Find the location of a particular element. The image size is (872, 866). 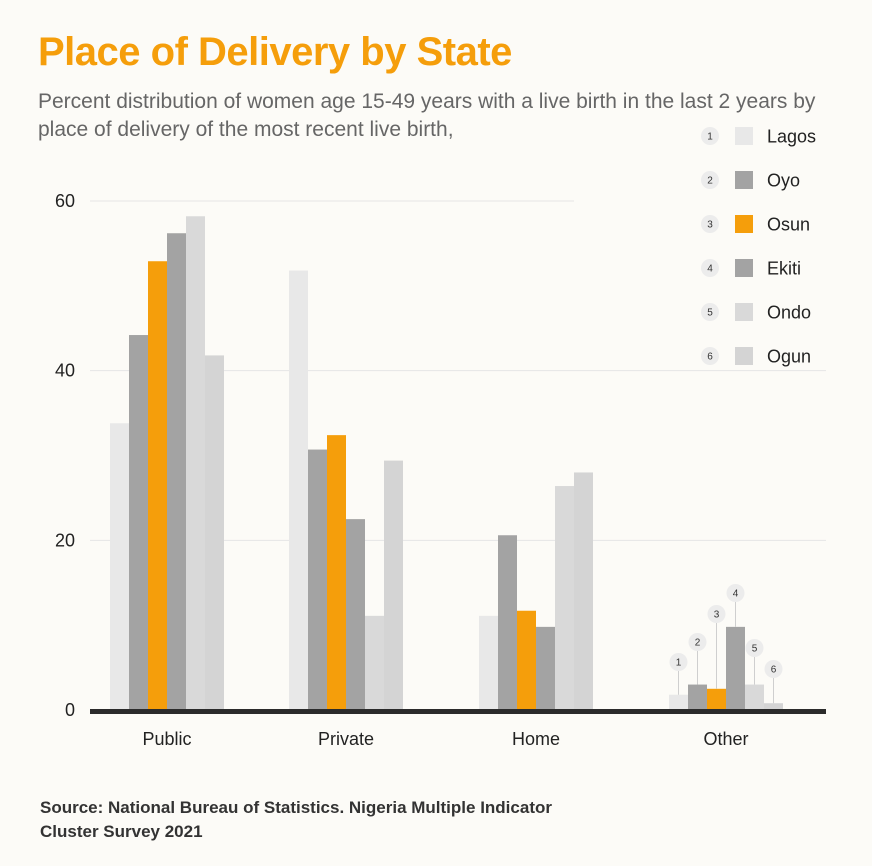

legend-label: Ogun is located at coordinates (789, 357).